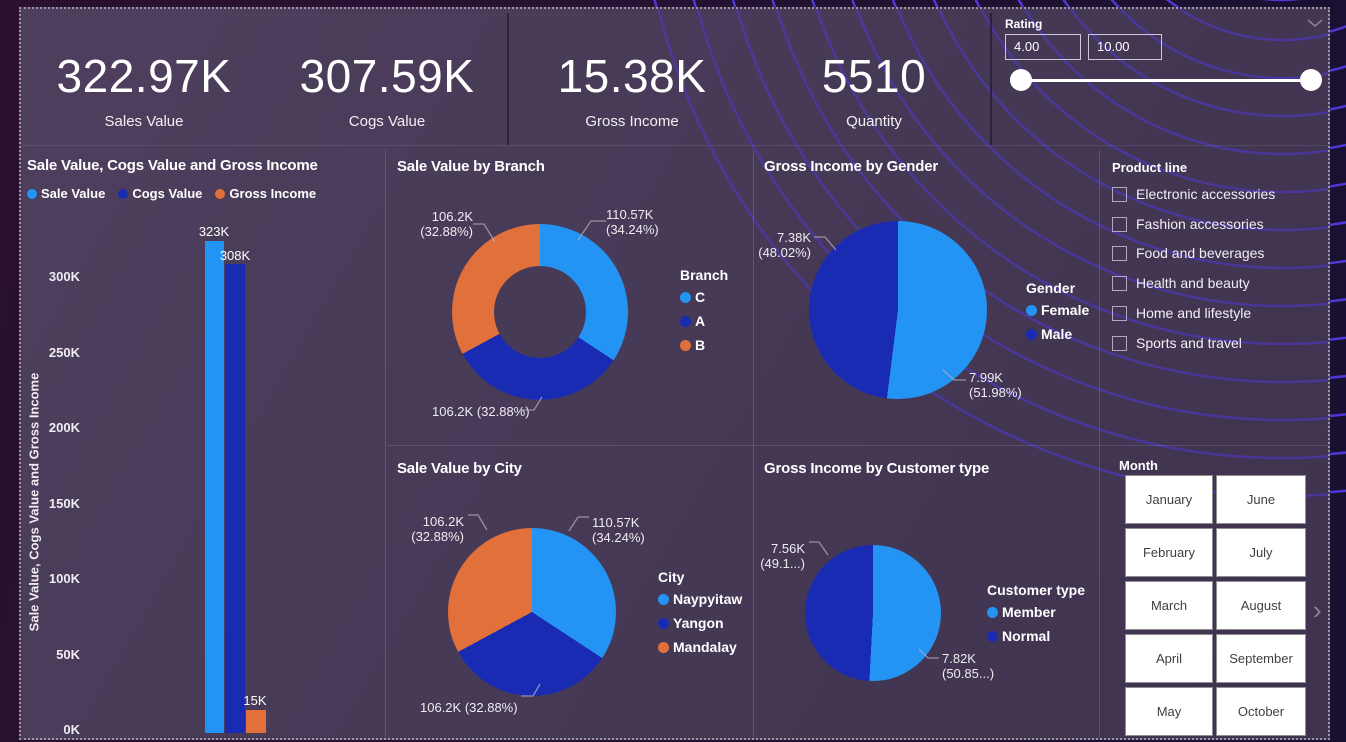 The height and width of the screenshot is (742, 1346). What do you see at coordinates (1043, 47) in the screenshot?
I see `rating-min-input: 4.00` at bounding box center [1043, 47].